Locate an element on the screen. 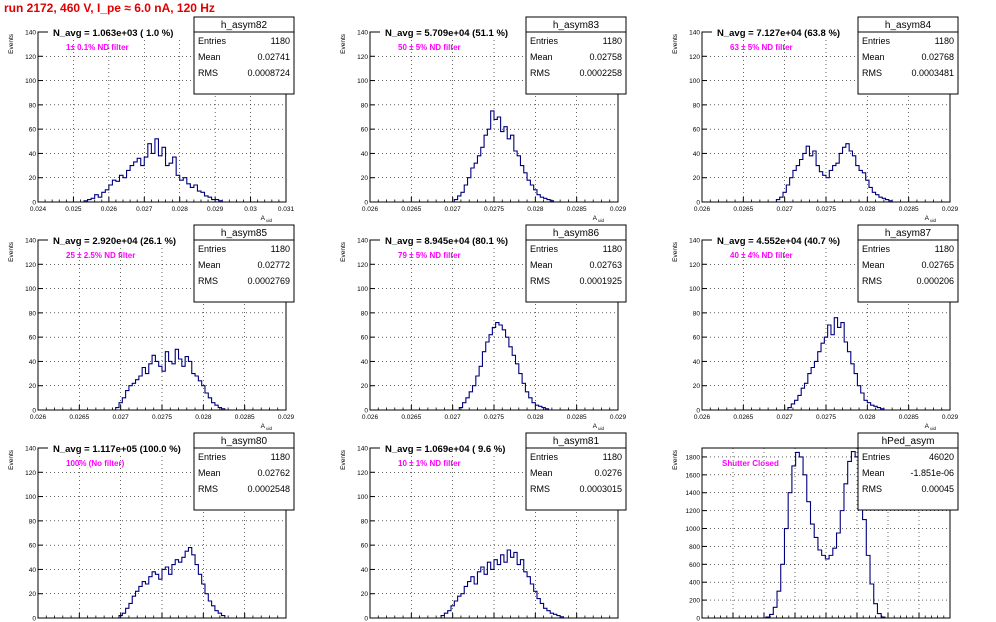  title-box: N_avg = 1.069e+04 ( 9.6 %) is located at coordinates (455, 448).